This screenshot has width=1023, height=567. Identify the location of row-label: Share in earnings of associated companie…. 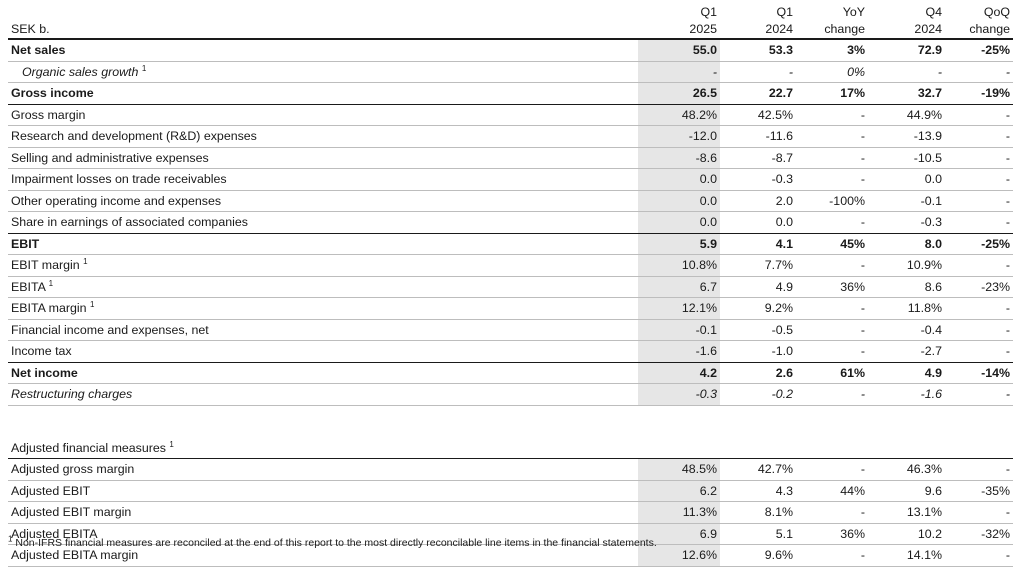
(323, 222).